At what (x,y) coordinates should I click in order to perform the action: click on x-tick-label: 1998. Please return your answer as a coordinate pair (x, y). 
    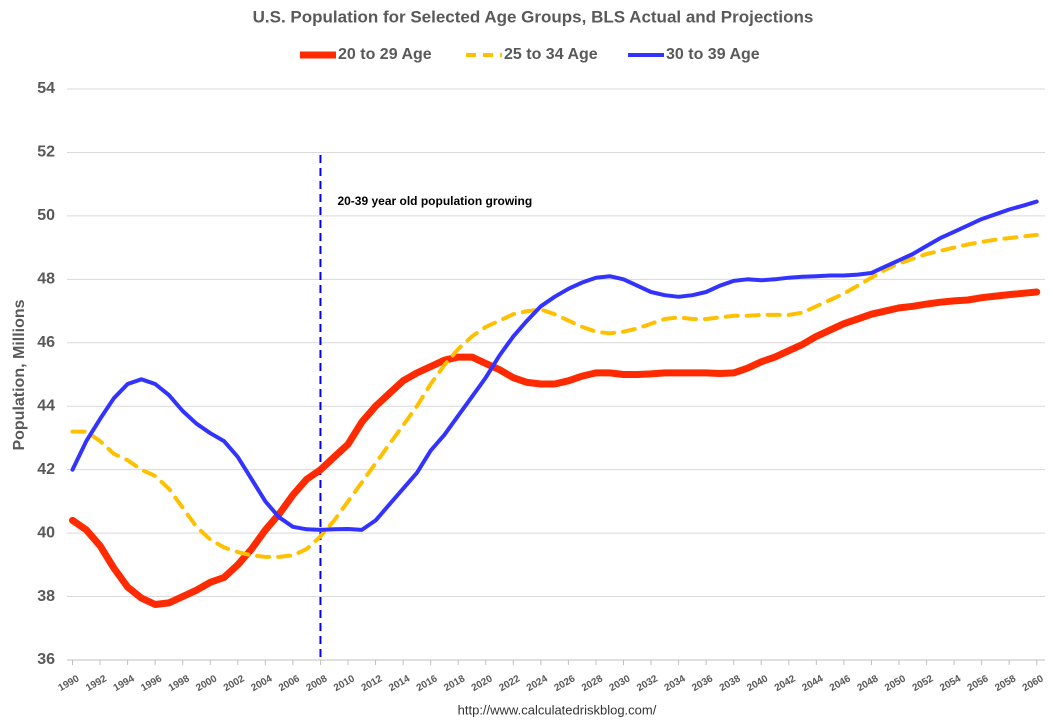
    Looking at the image, I should click on (179, 683).